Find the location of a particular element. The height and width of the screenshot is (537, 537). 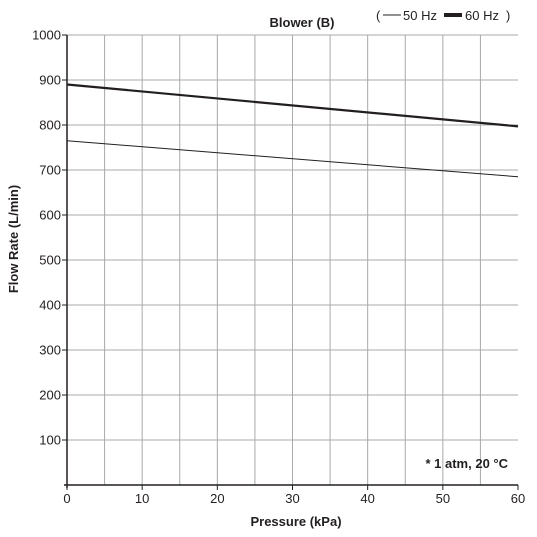

series-line-60hz is located at coordinates (292, 105).